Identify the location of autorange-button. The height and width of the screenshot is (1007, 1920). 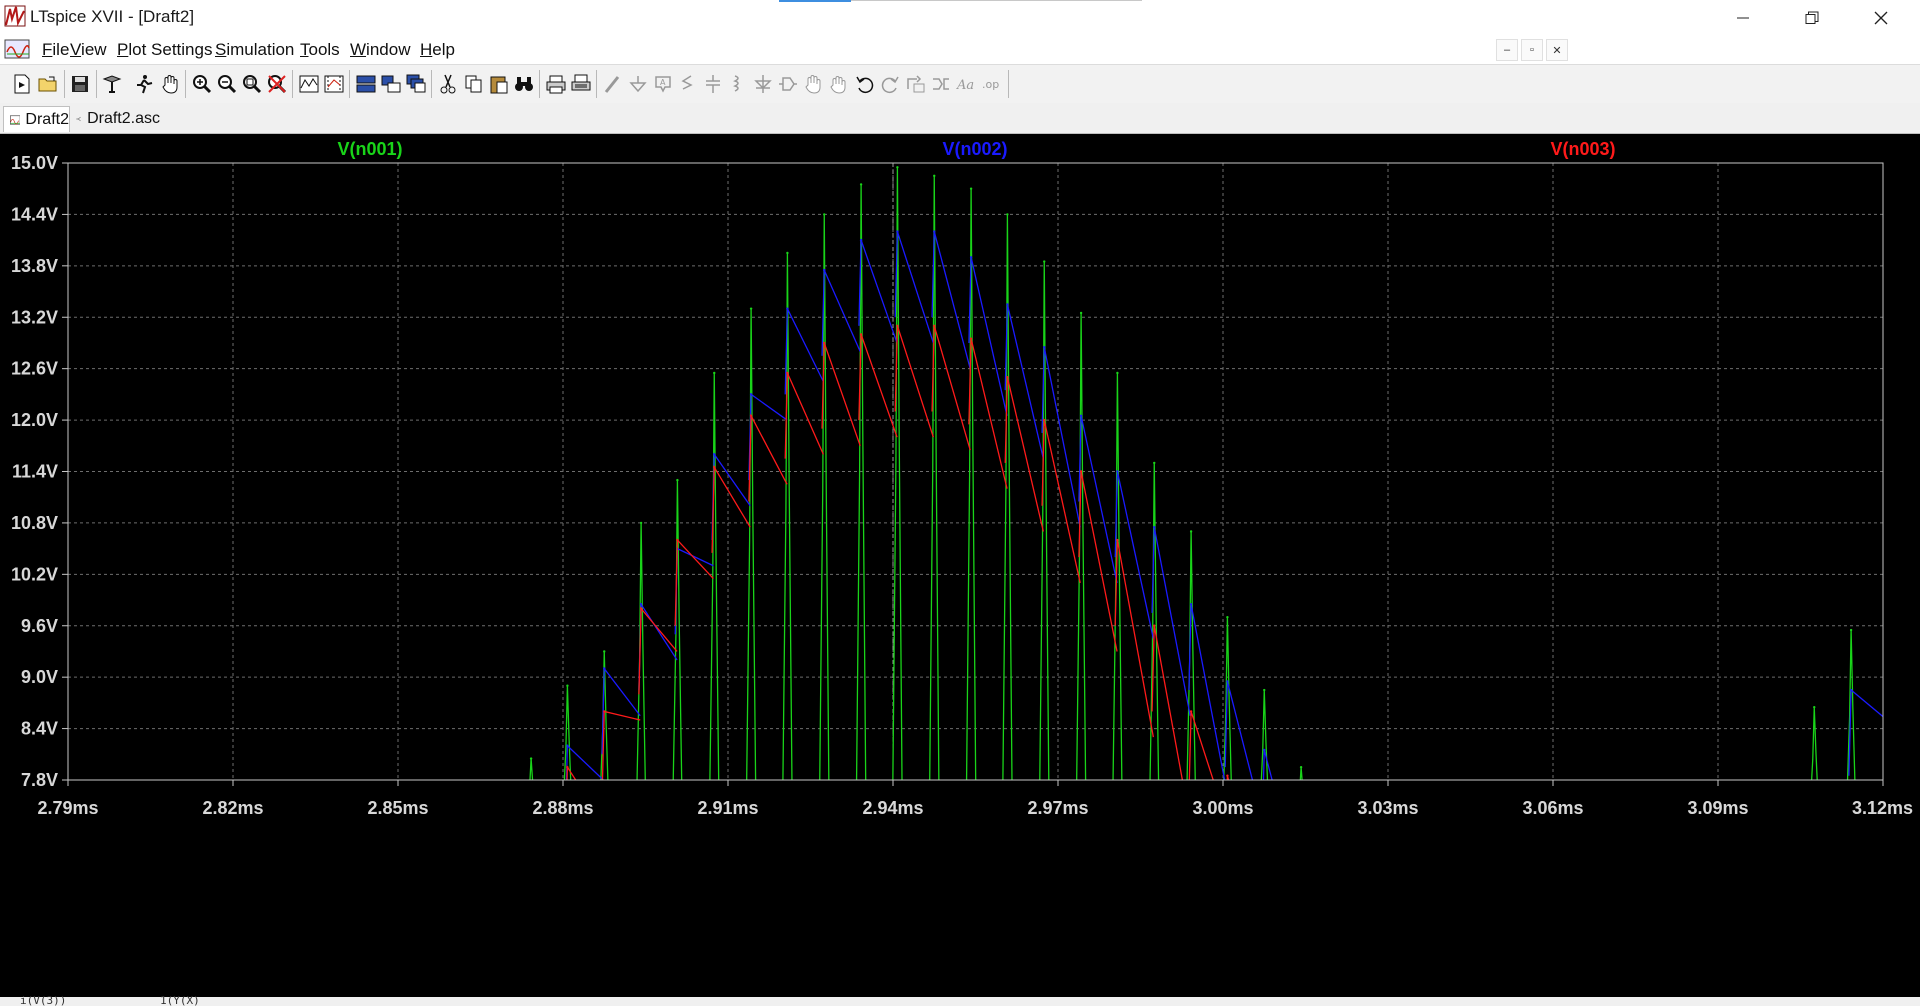
(309, 84).